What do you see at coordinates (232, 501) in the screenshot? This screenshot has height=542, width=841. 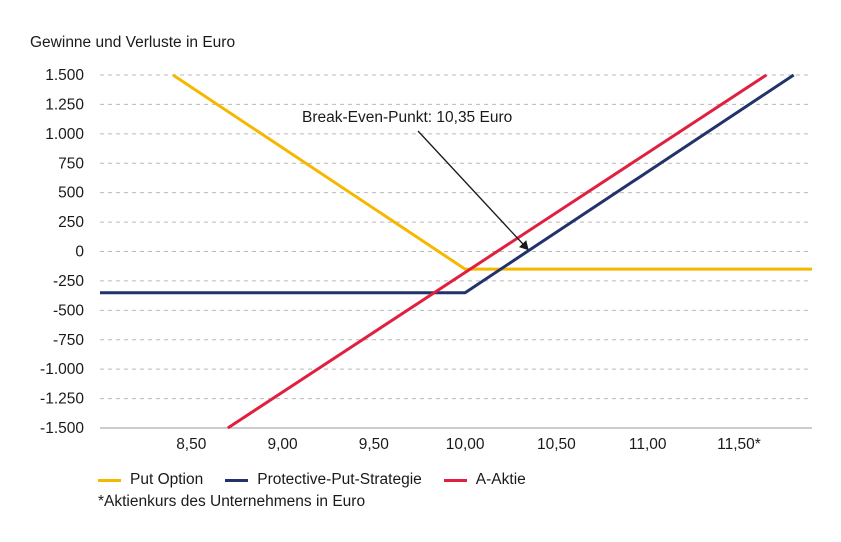 I see `footnote: *Aktienkurs des Unternehmens in Euro` at bounding box center [232, 501].